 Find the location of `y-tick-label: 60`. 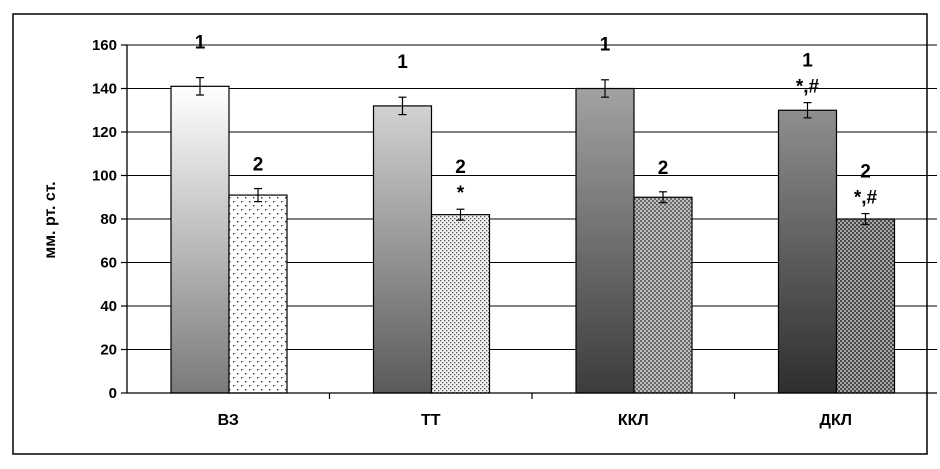

y-tick-label: 60 is located at coordinates (108, 263).